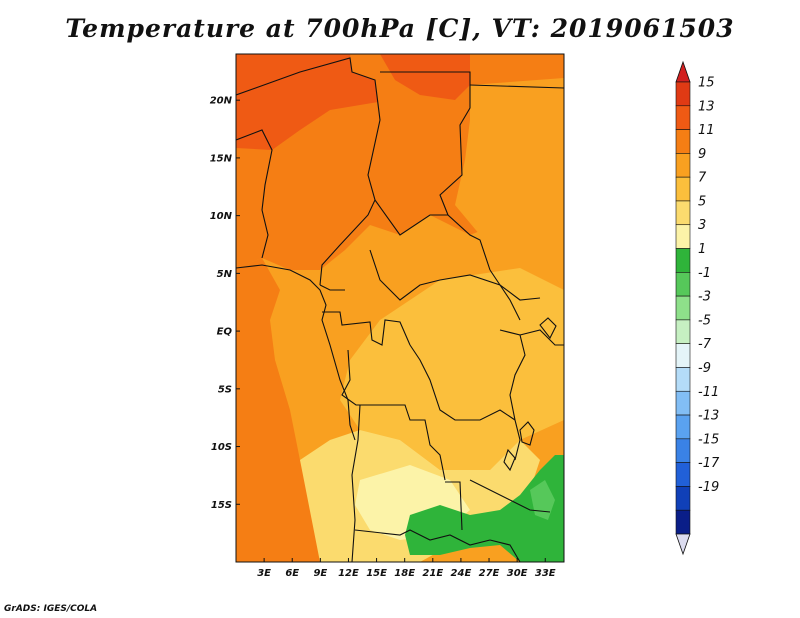 This screenshot has width=800, height=618. Describe the element at coordinates (296, 352) in the screenshot. I see `coastline` at that location.